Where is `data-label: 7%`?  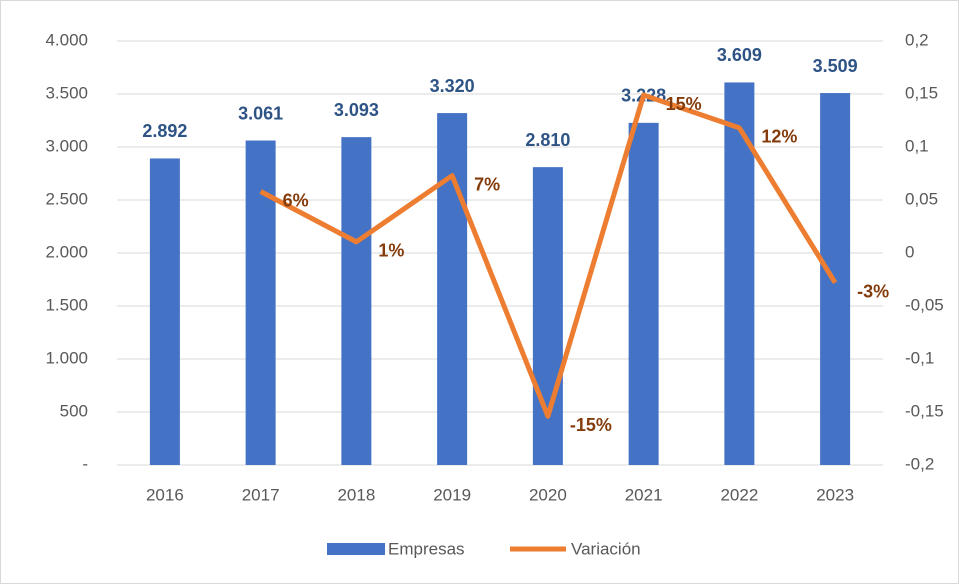 data-label: 7% is located at coordinates (487, 184).